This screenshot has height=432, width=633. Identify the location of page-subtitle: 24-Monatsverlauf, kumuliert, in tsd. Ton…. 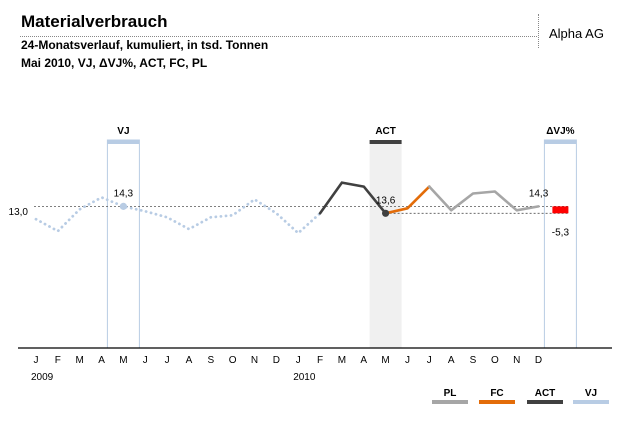
(145, 45).